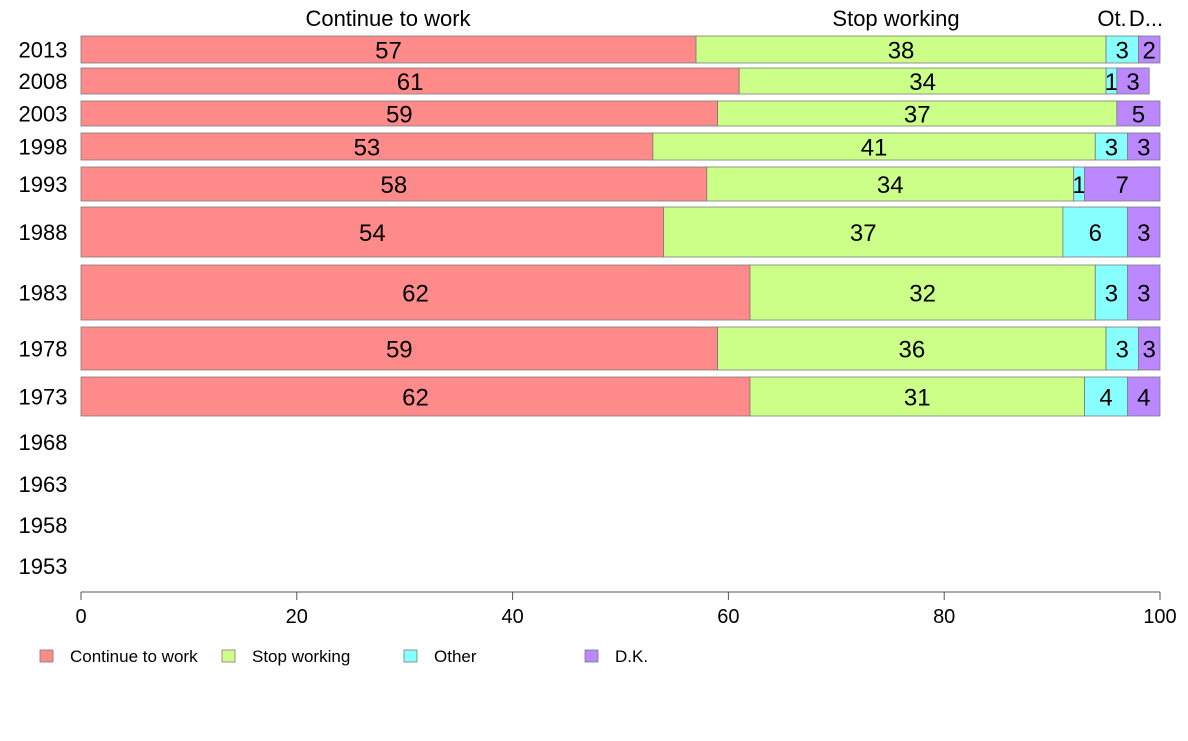  I want to click on data-label-2003-d-k: 5, so click(1138, 115).